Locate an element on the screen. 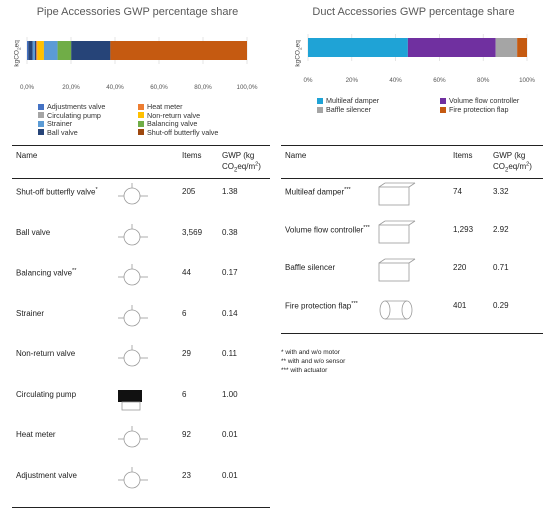  duct-legend-item: Multileaf damper is located at coordinates (348, 100).